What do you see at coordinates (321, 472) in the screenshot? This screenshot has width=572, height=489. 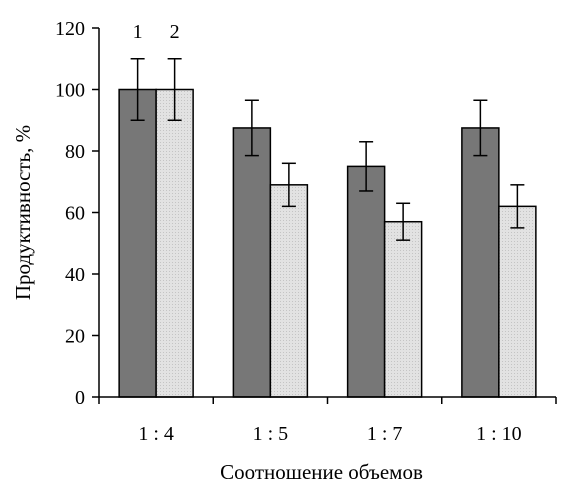 I see `x-axis-title: Соотношение объемов` at bounding box center [321, 472].